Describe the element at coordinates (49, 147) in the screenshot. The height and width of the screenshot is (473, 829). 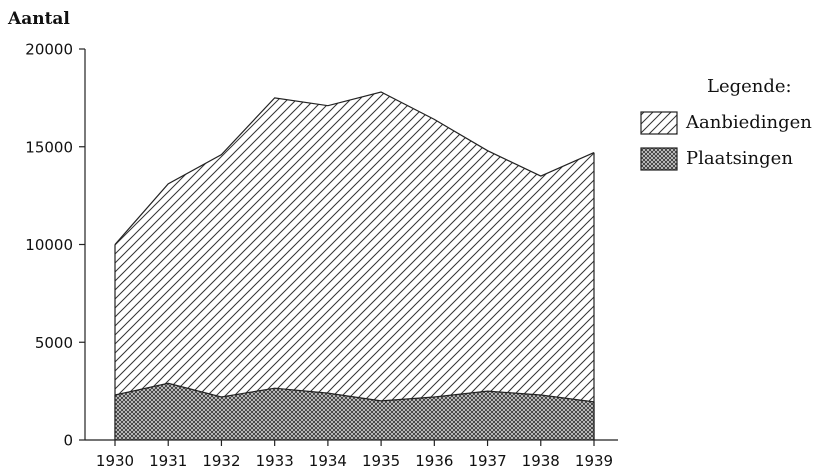
I see `y-tick-label: 15000` at that location.